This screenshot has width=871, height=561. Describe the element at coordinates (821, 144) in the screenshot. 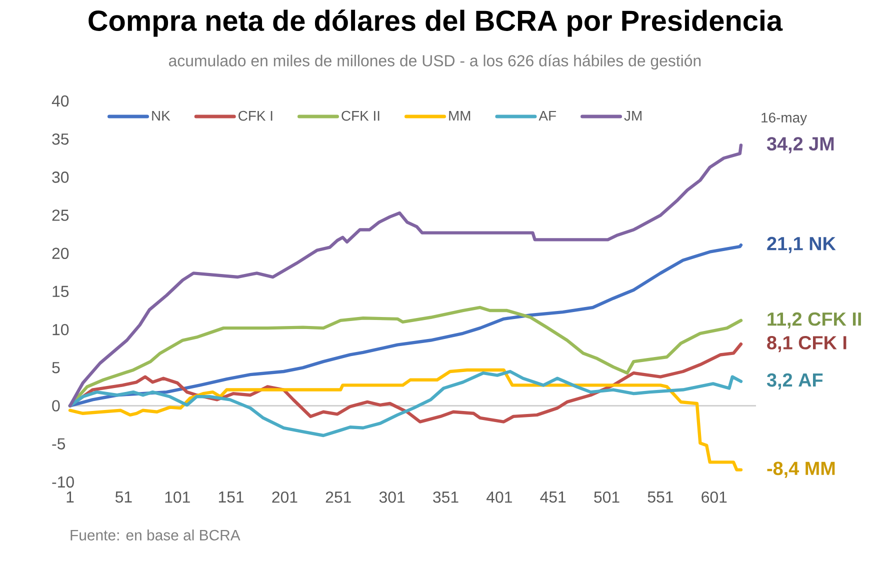

I see `text: JM` at that location.